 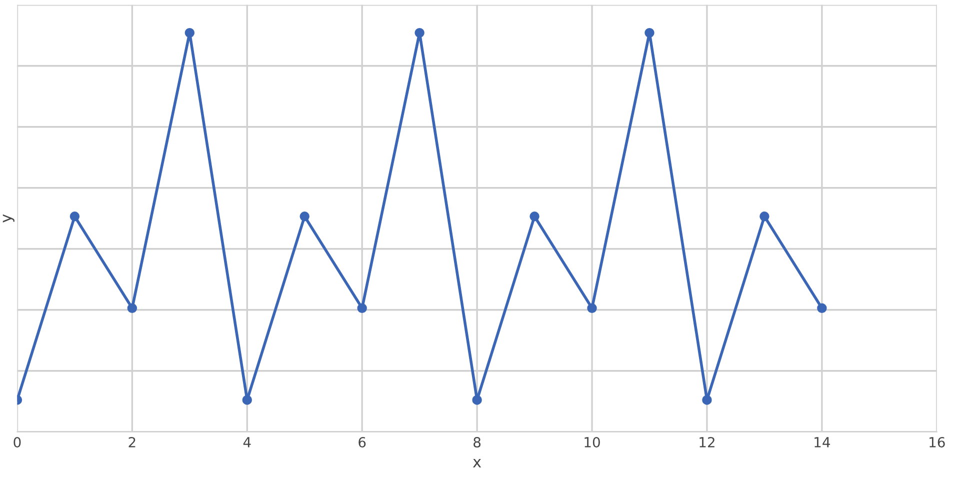 I want to click on x-tick-label: 4, so click(x=247, y=442).